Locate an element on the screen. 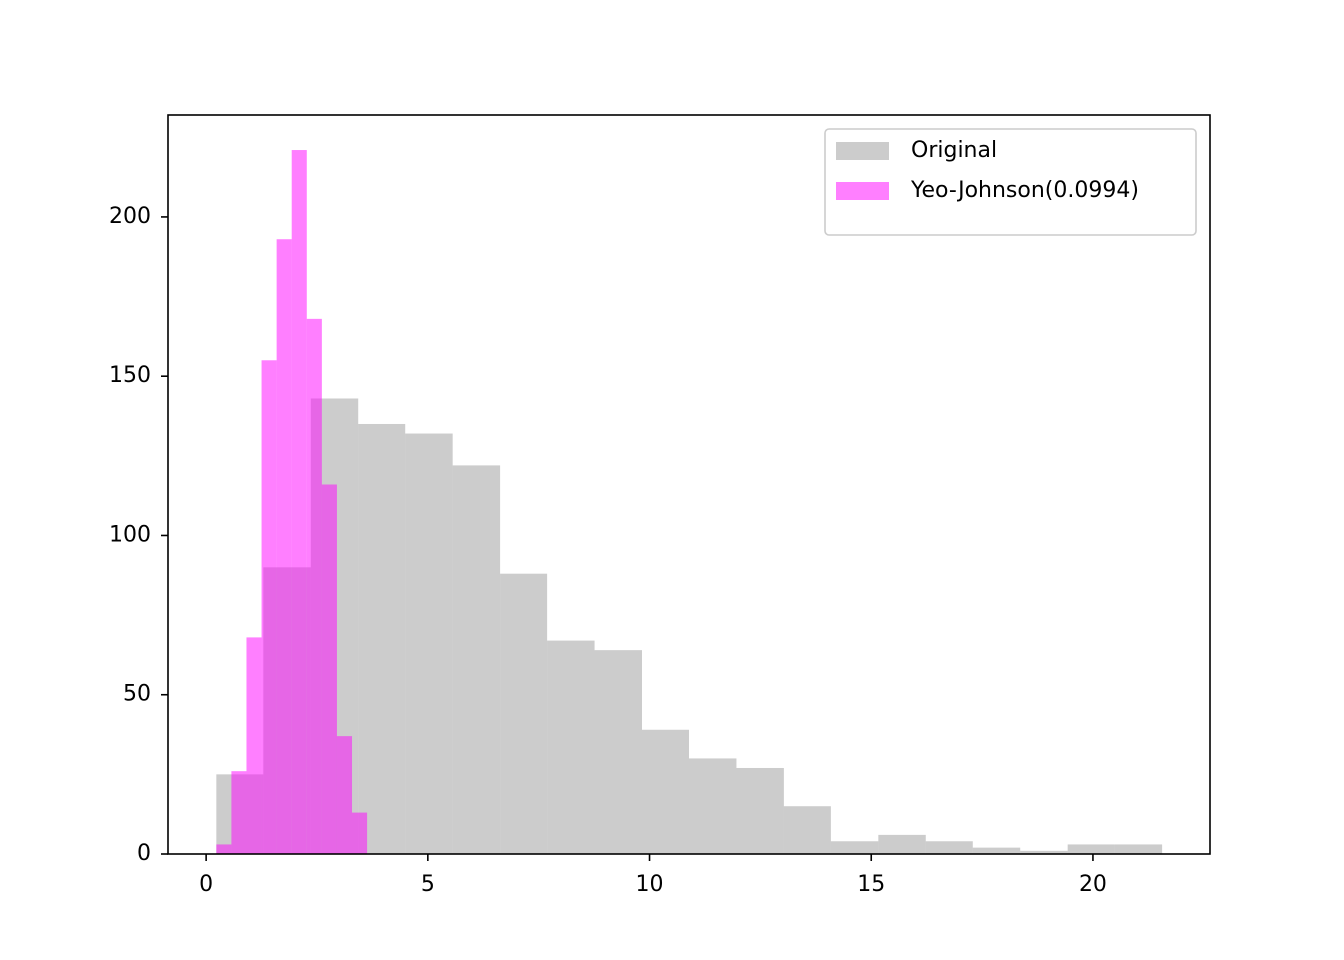 The width and height of the screenshot is (1344, 960). x-tick-label: 5 is located at coordinates (428, 884).